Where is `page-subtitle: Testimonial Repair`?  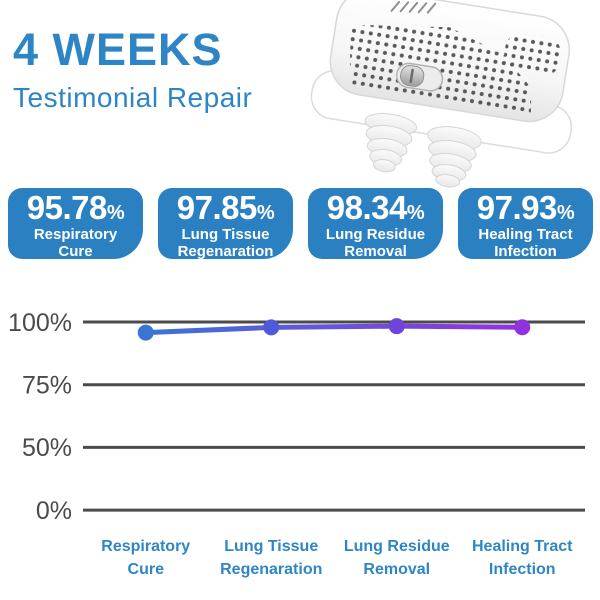
page-subtitle: Testimonial Repair is located at coordinates (133, 98).